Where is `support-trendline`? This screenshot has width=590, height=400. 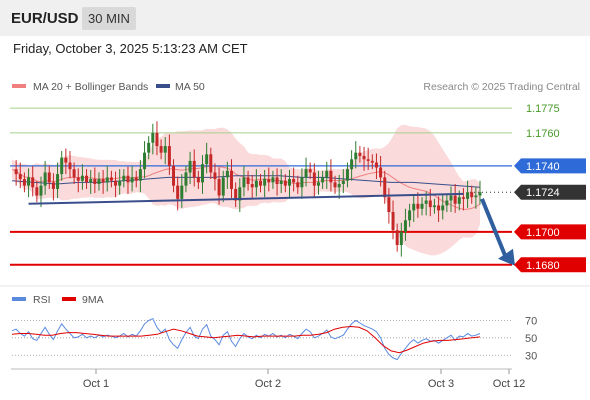
support-trendline is located at coordinates (246, 198).